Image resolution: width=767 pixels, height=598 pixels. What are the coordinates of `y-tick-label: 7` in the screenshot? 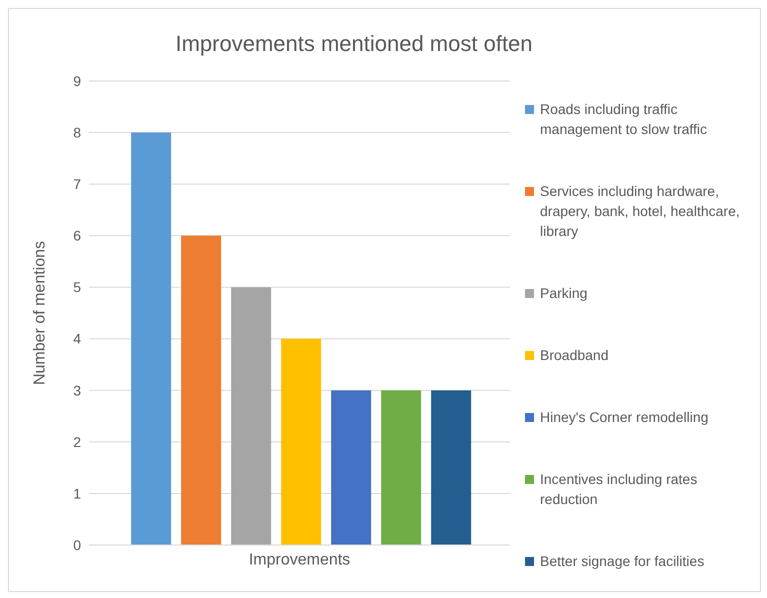 It's located at (77, 184).